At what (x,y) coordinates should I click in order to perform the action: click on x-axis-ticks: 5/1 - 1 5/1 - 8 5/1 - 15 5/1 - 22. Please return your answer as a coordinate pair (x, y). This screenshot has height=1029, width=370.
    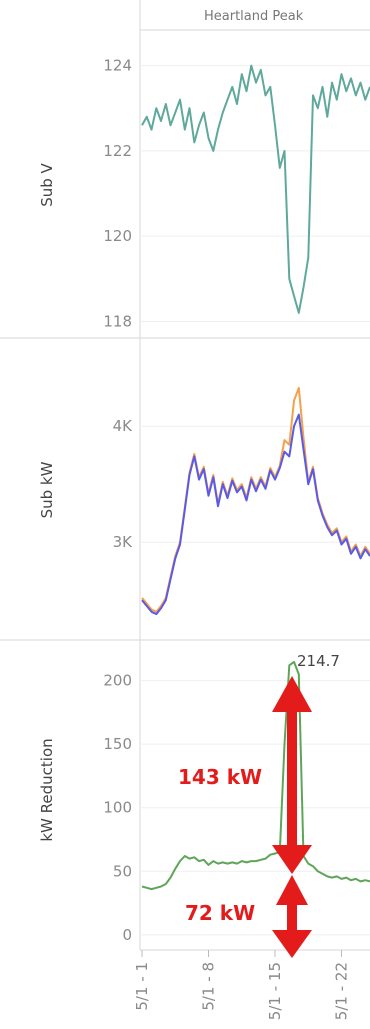
    Looking at the image, I should click on (242, 985).